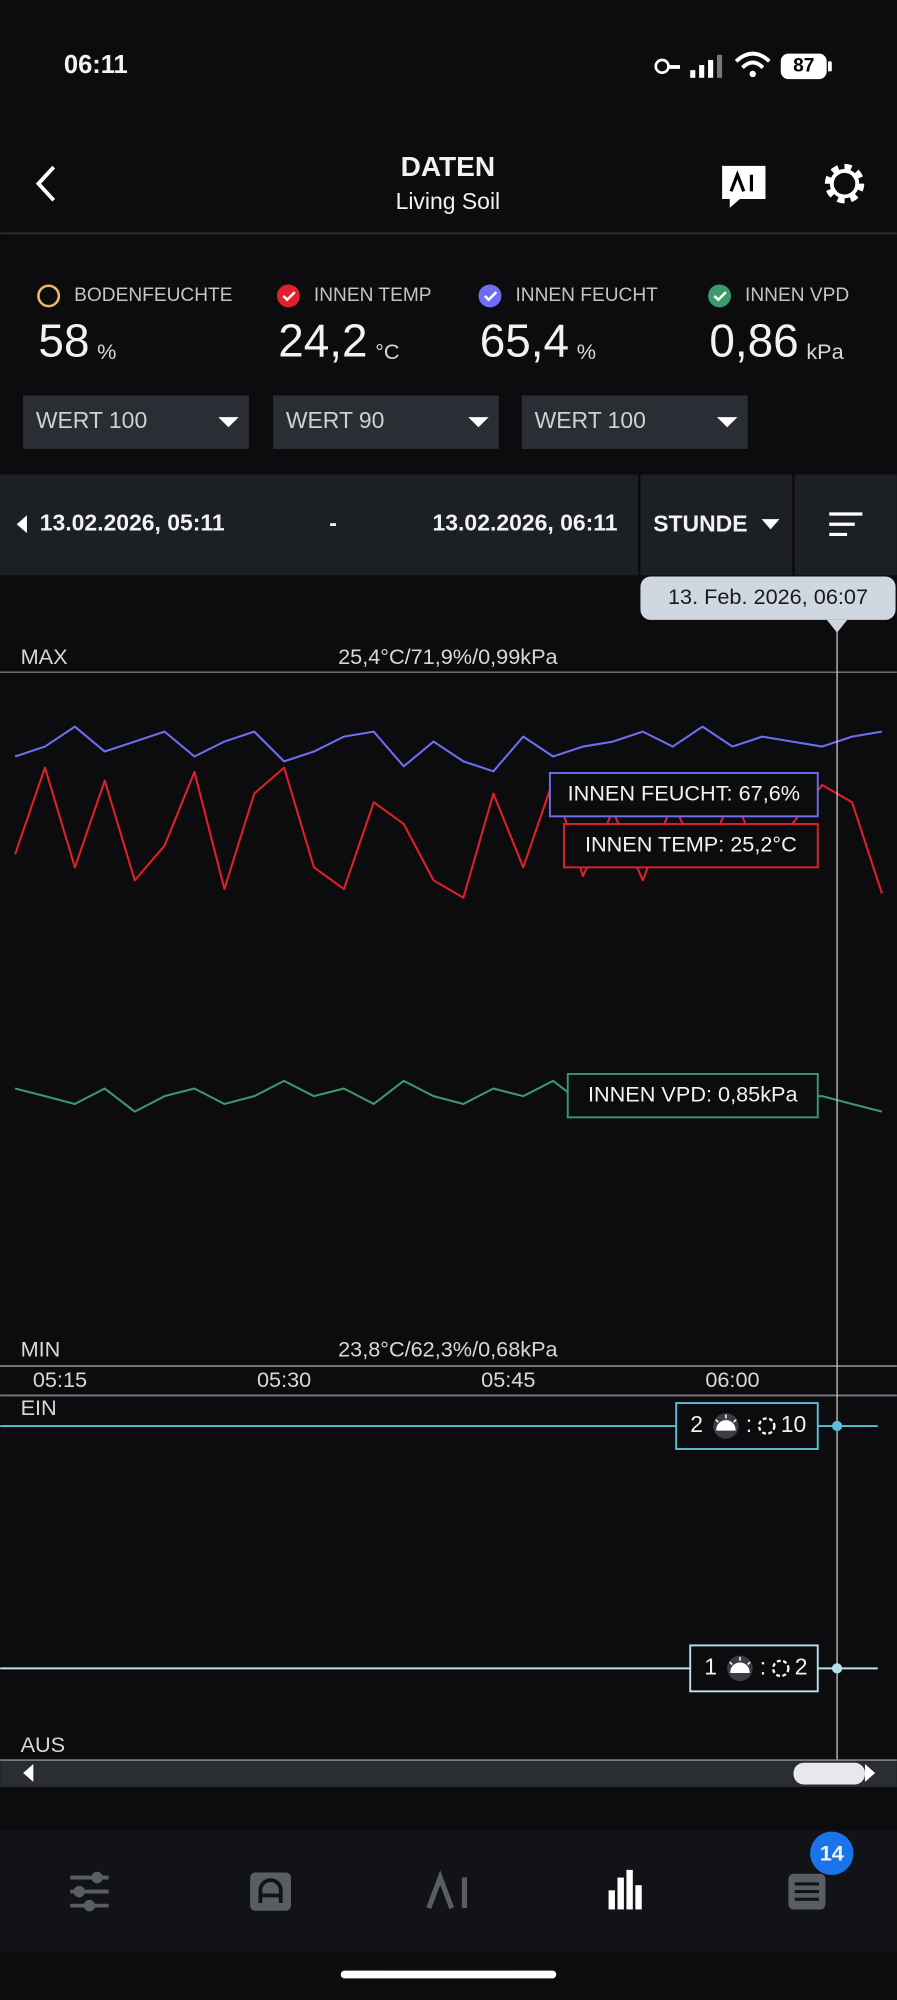 The width and height of the screenshot is (897, 2000). What do you see at coordinates (844, 183) in the screenshot?
I see `settings-button` at bounding box center [844, 183].